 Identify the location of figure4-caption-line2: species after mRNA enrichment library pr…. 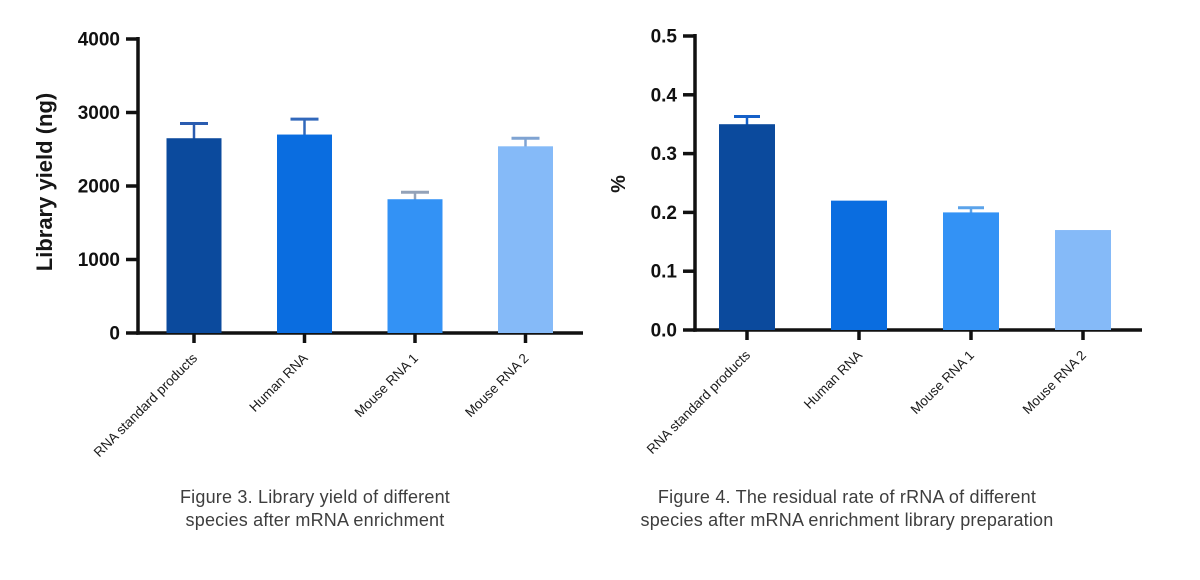
(847, 520).